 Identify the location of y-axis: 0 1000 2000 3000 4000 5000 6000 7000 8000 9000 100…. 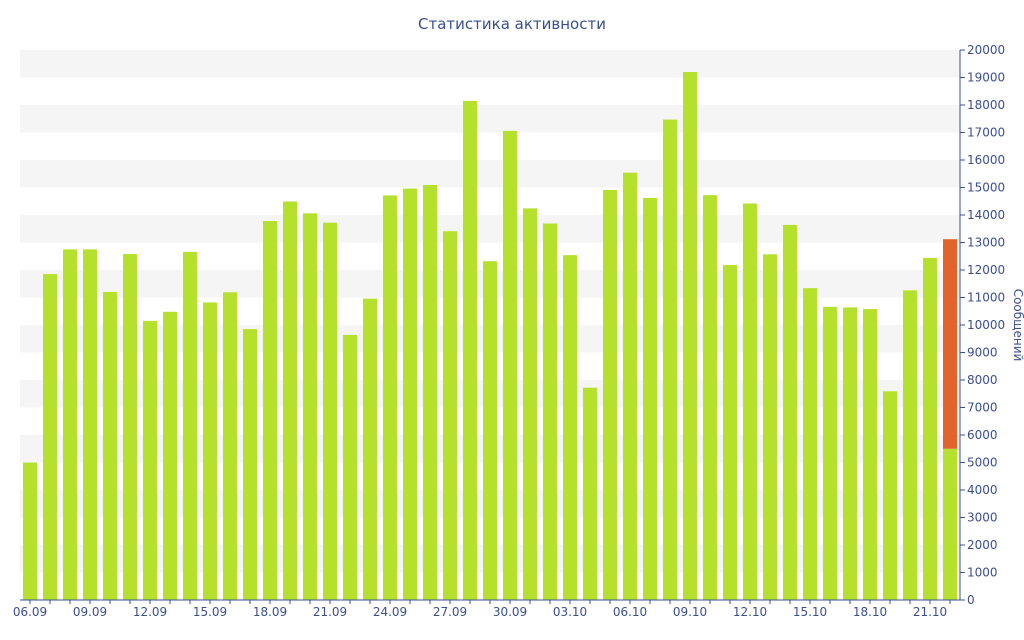
(982, 325).